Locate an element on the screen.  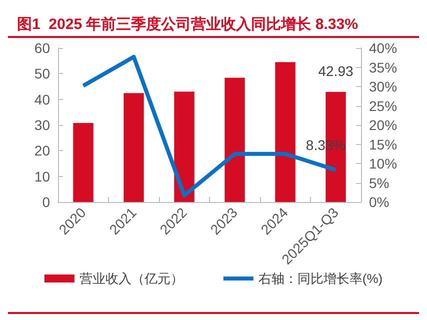
y2-tick-label: 10% is located at coordinates (383, 164).